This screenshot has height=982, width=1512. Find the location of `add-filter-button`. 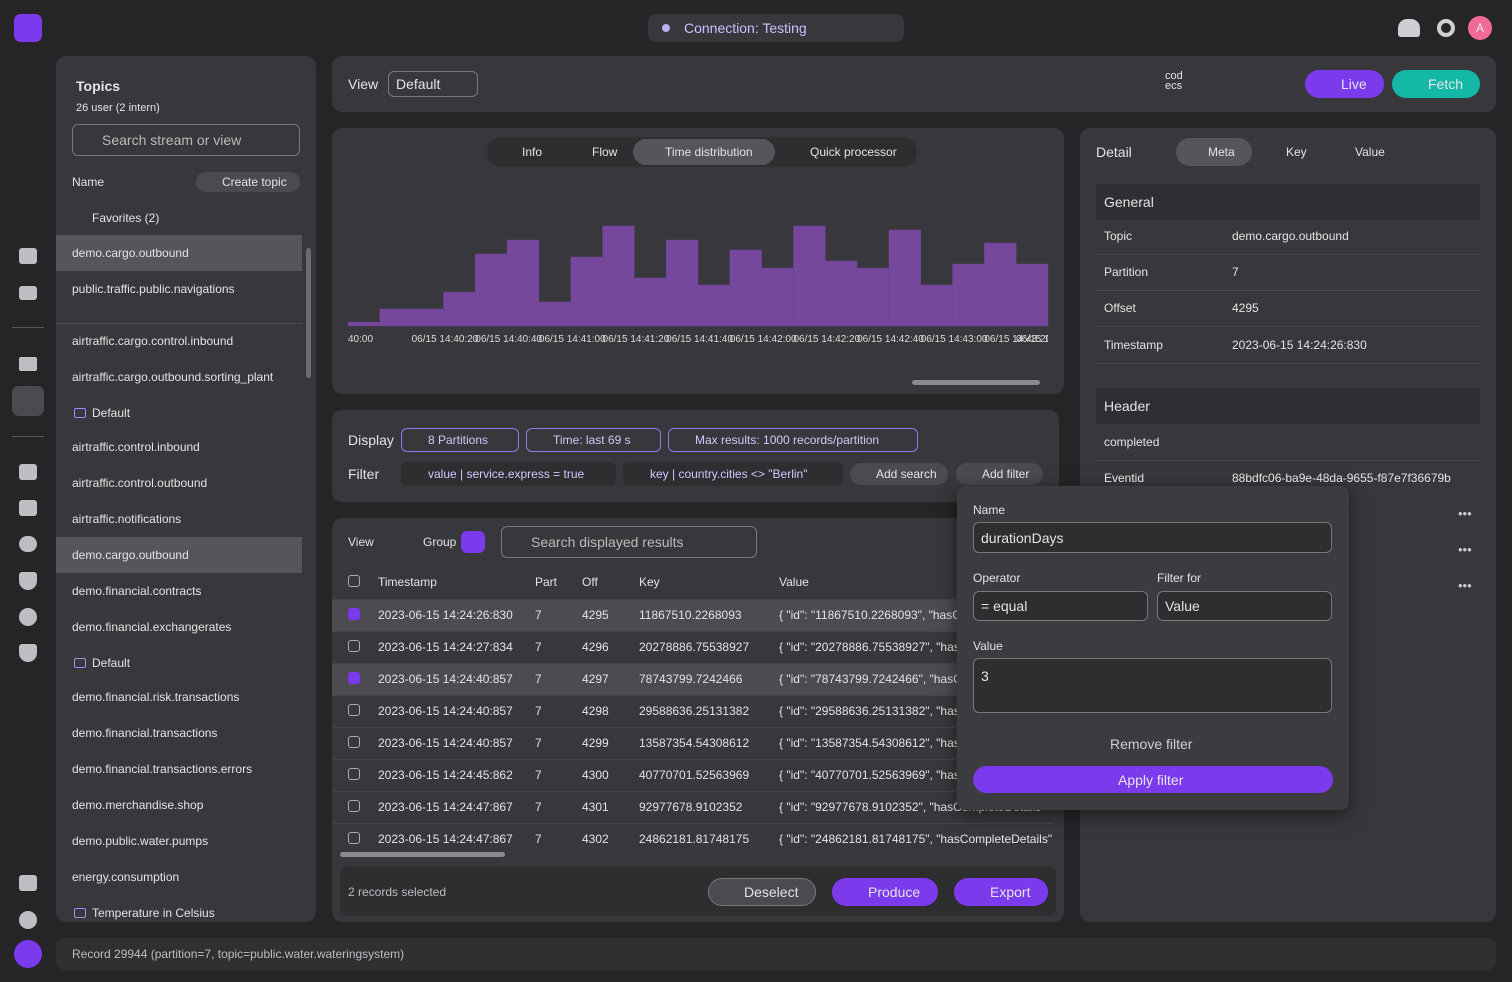

add-filter-button is located at coordinates (999, 474).